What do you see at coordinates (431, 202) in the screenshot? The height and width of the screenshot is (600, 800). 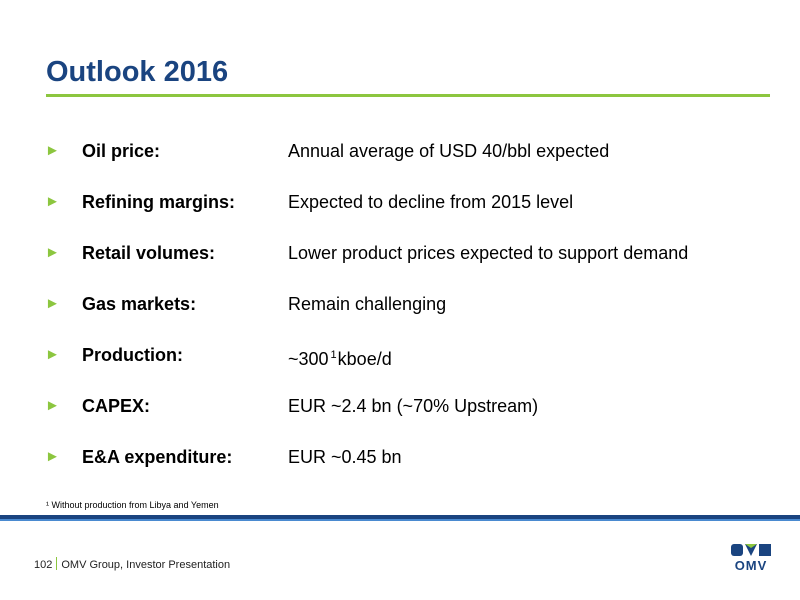 I see `item-value: Expected to decline from 2015 level` at bounding box center [431, 202].